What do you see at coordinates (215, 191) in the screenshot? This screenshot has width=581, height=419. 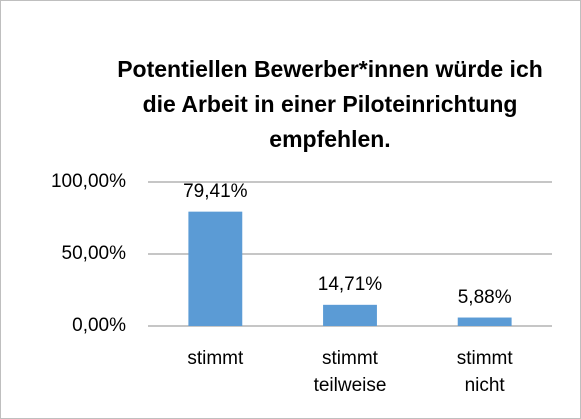 I see `data-label: 79,41%` at bounding box center [215, 191].